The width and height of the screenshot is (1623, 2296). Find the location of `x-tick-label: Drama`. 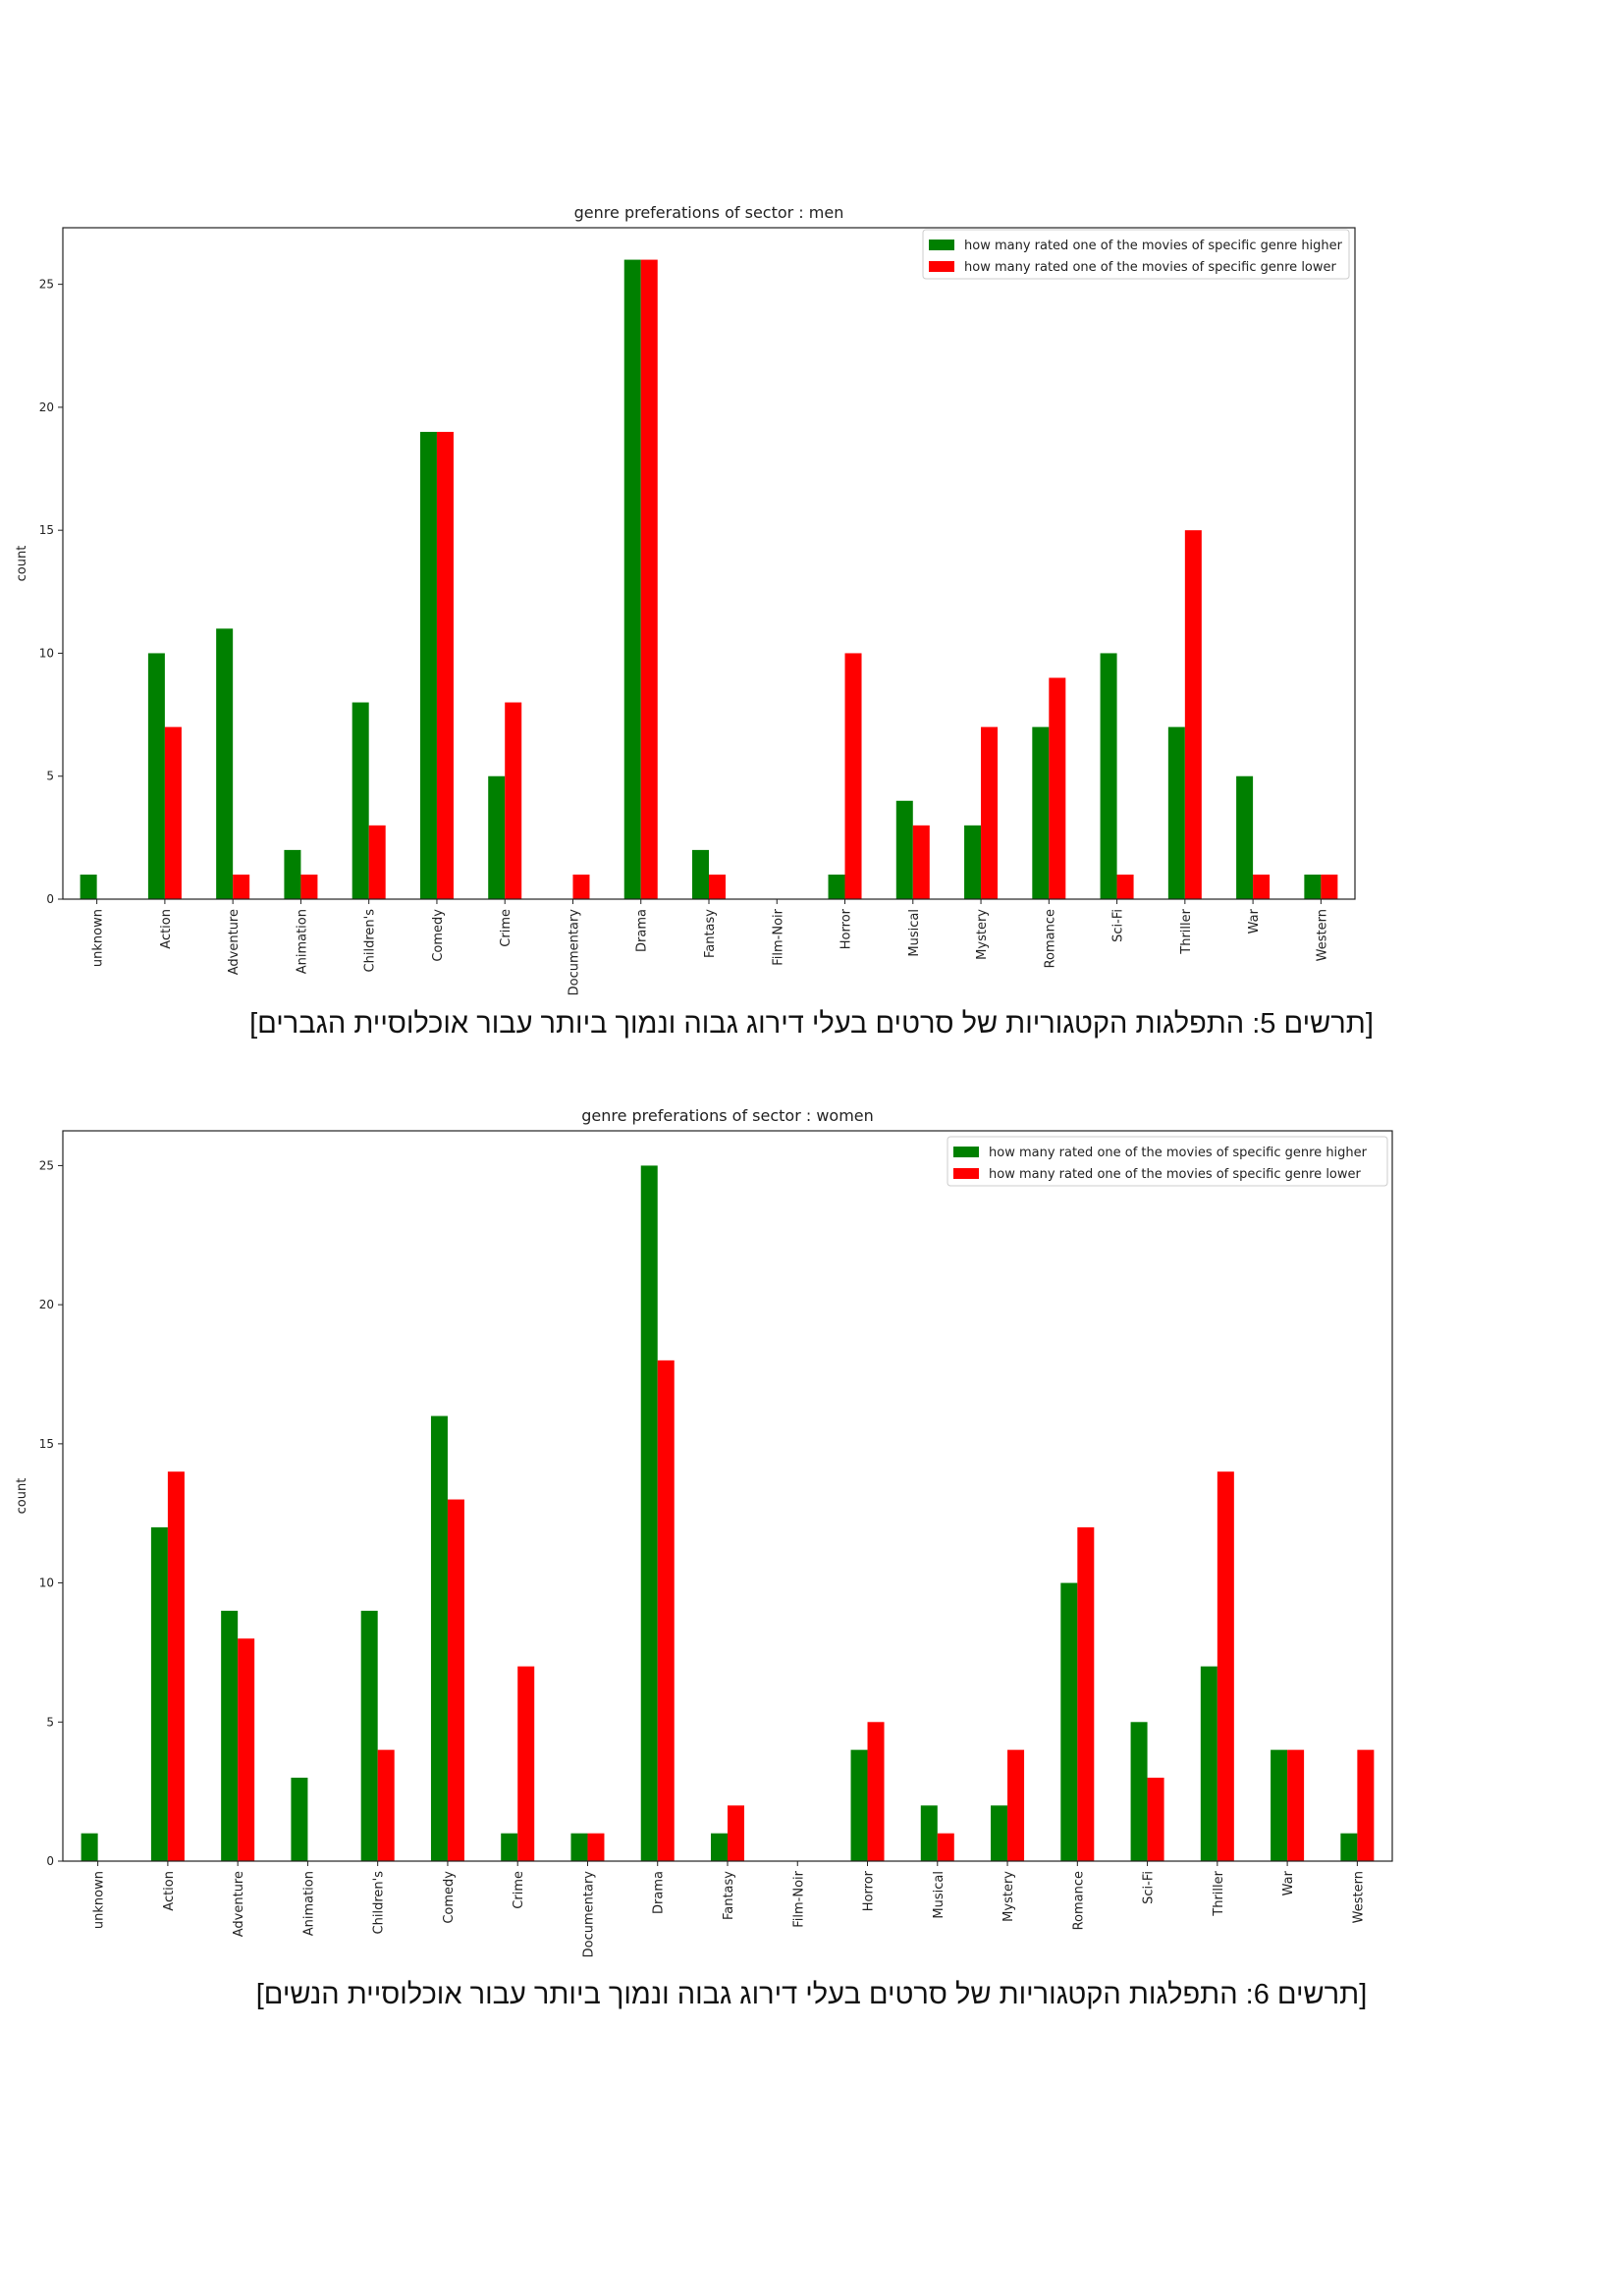

x-tick-label: Drama is located at coordinates (642, 930).